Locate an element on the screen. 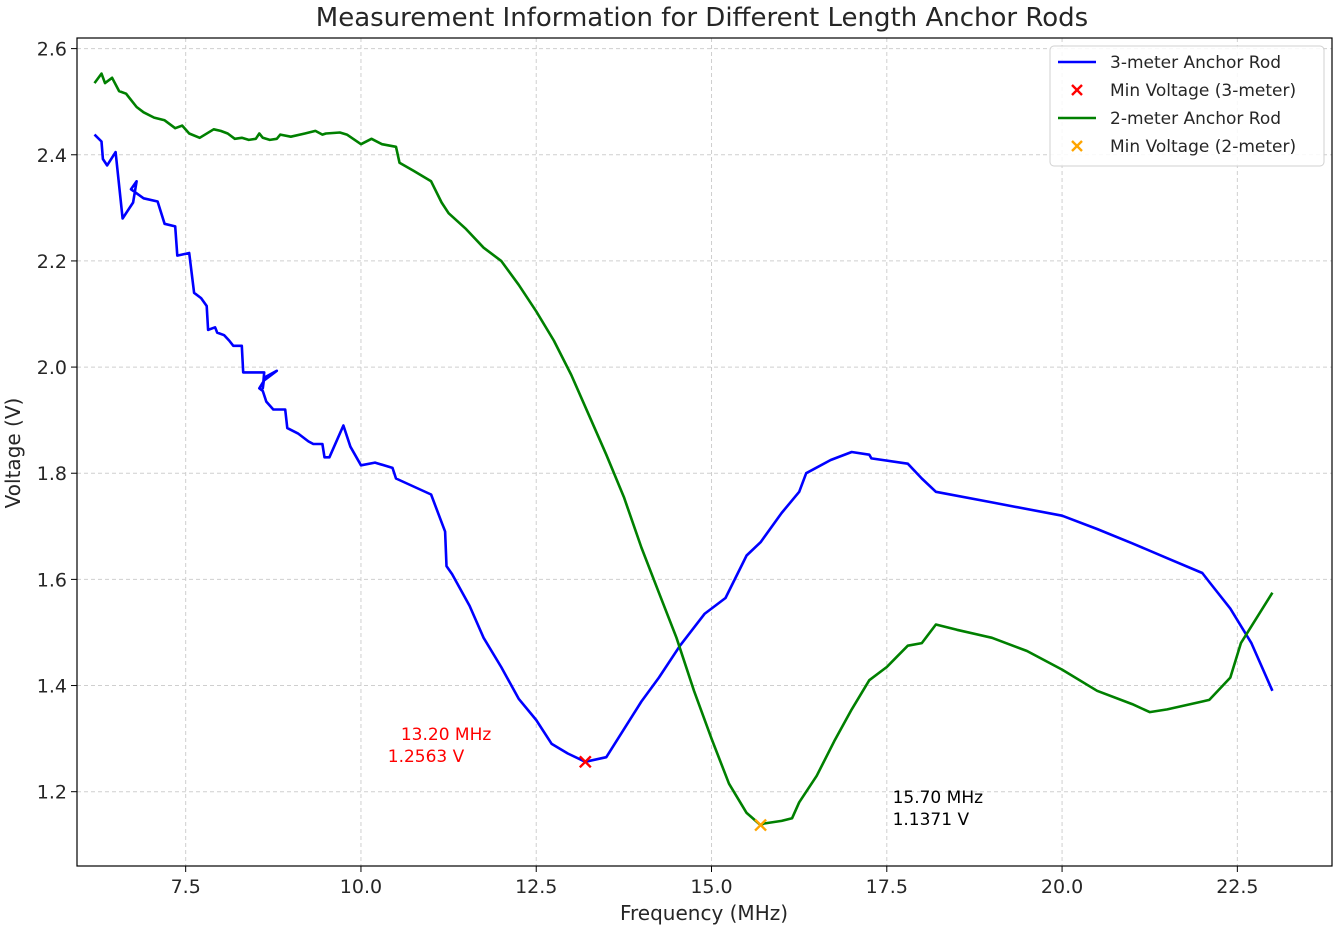  legend-marker-1-stroke-b is located at coordinates (1077, 90).